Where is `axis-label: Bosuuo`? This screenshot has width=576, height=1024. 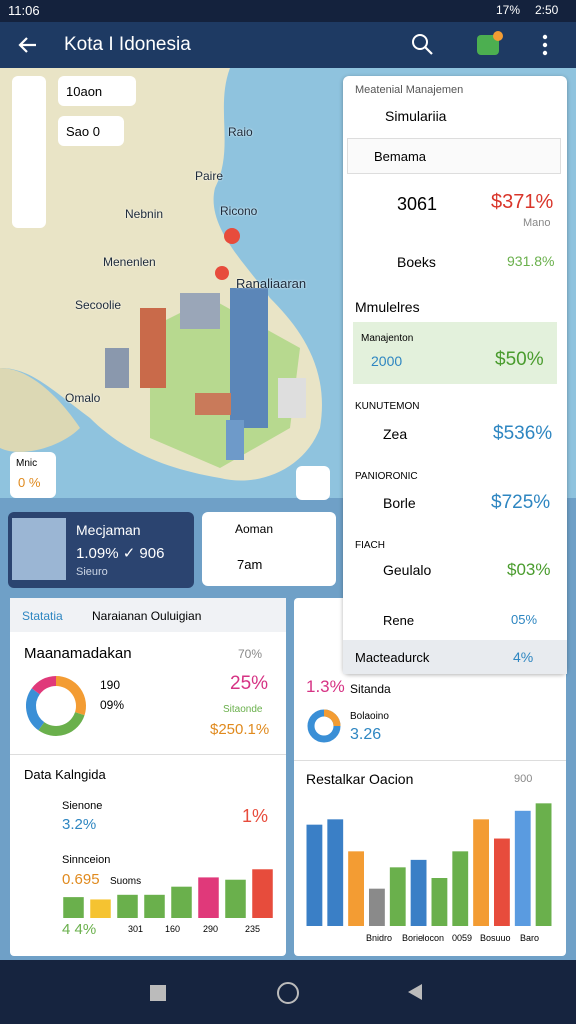
axis-label: Bosuuo is located at coordinates (495, 938).